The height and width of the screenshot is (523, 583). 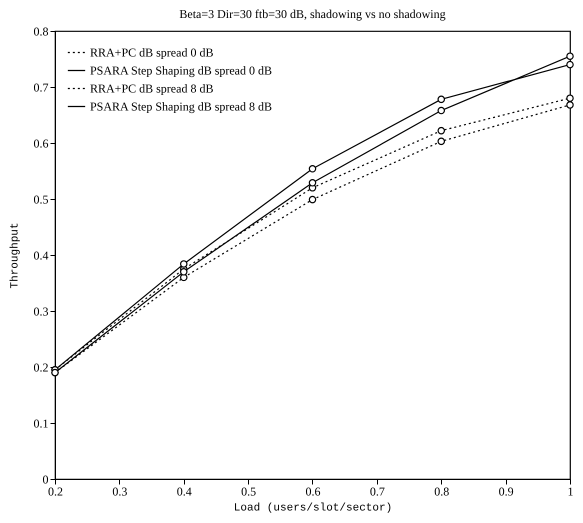 What do you see at coordinates (181, 71) in the screenshot?
I see `legend-label: PSARA Step Shaping dB spread 0 dB` at bounding box center [181, 71].